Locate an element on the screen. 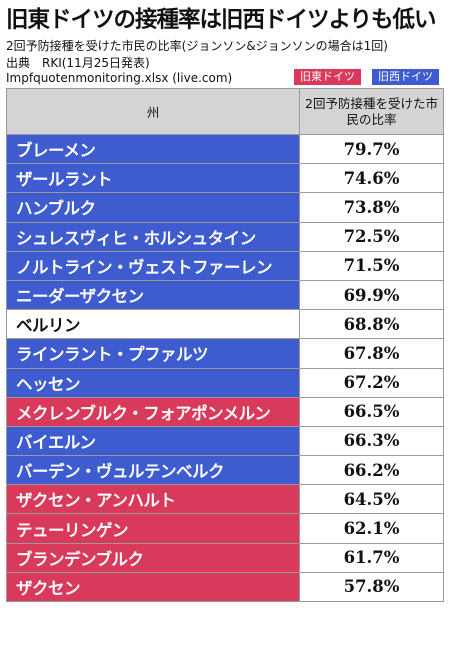 This screenshot has width=450, height=654. table-row: バーデン・ヴュルテンベルク 66.2% is located at coordinates (225, 470).